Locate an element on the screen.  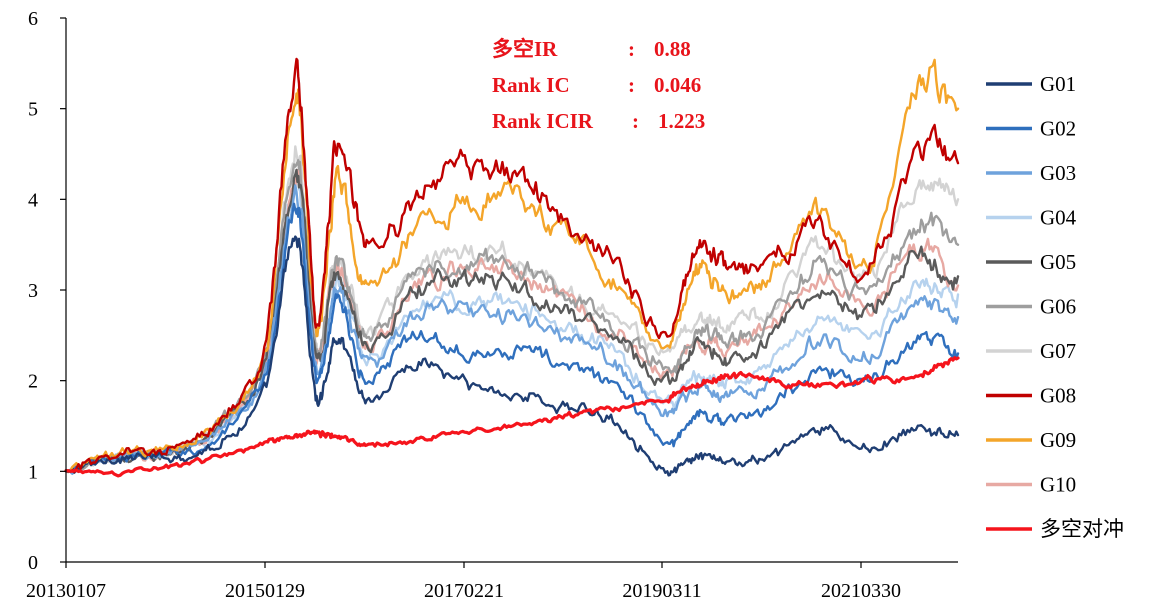
stat-sep-rank-icir: : is located at coordinates (635, 121).